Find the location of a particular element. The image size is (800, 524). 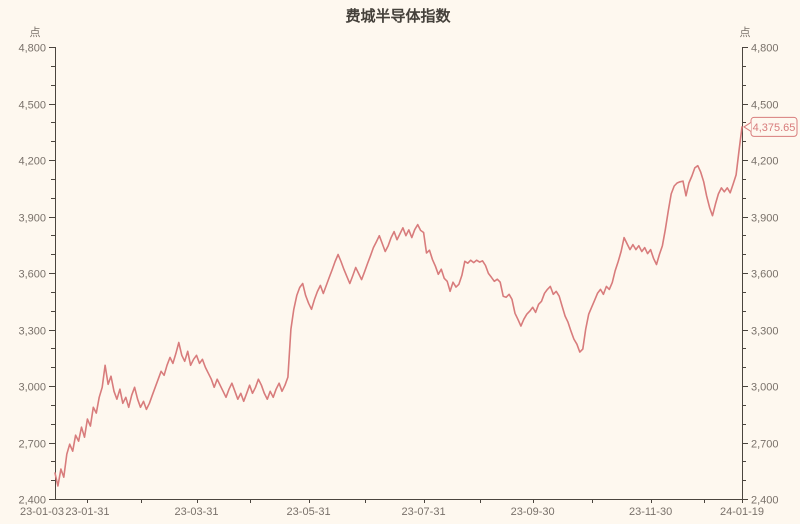

badge-arrow is located at coordinates (747, 126).